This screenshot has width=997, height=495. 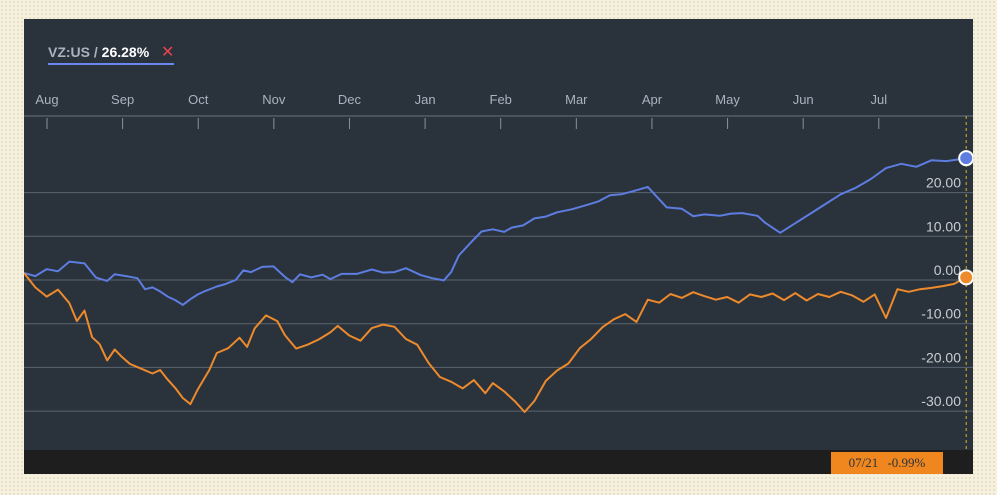 I want to click on month-label: Dec, so click(x=350, y=99).